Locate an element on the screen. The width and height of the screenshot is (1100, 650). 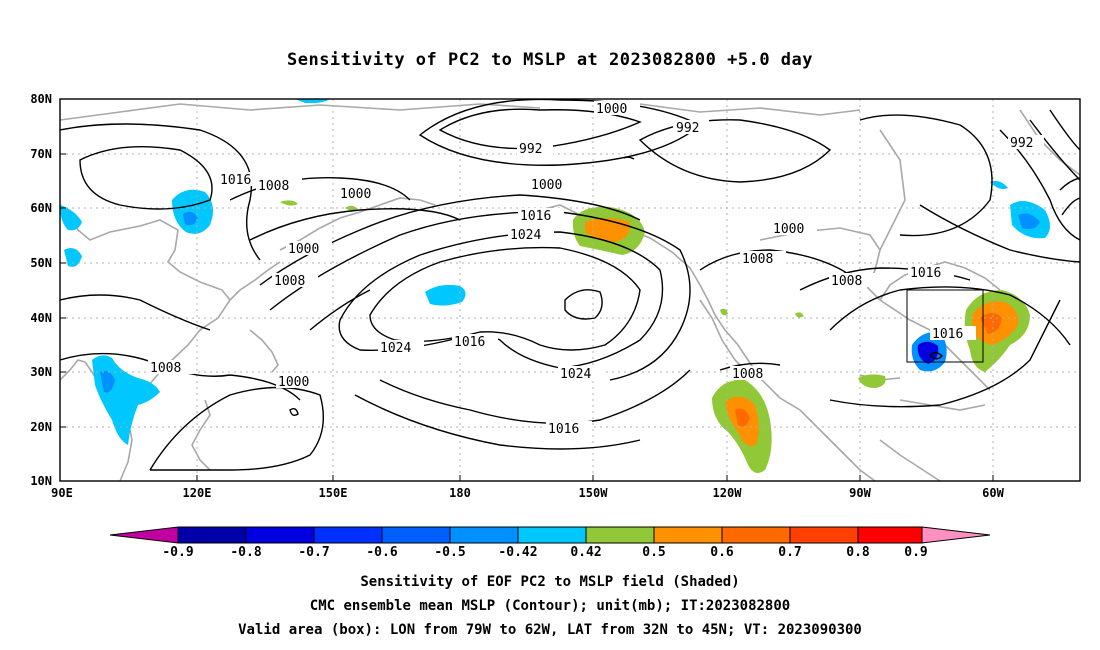
colorbar is located at coordinates (550, 535).